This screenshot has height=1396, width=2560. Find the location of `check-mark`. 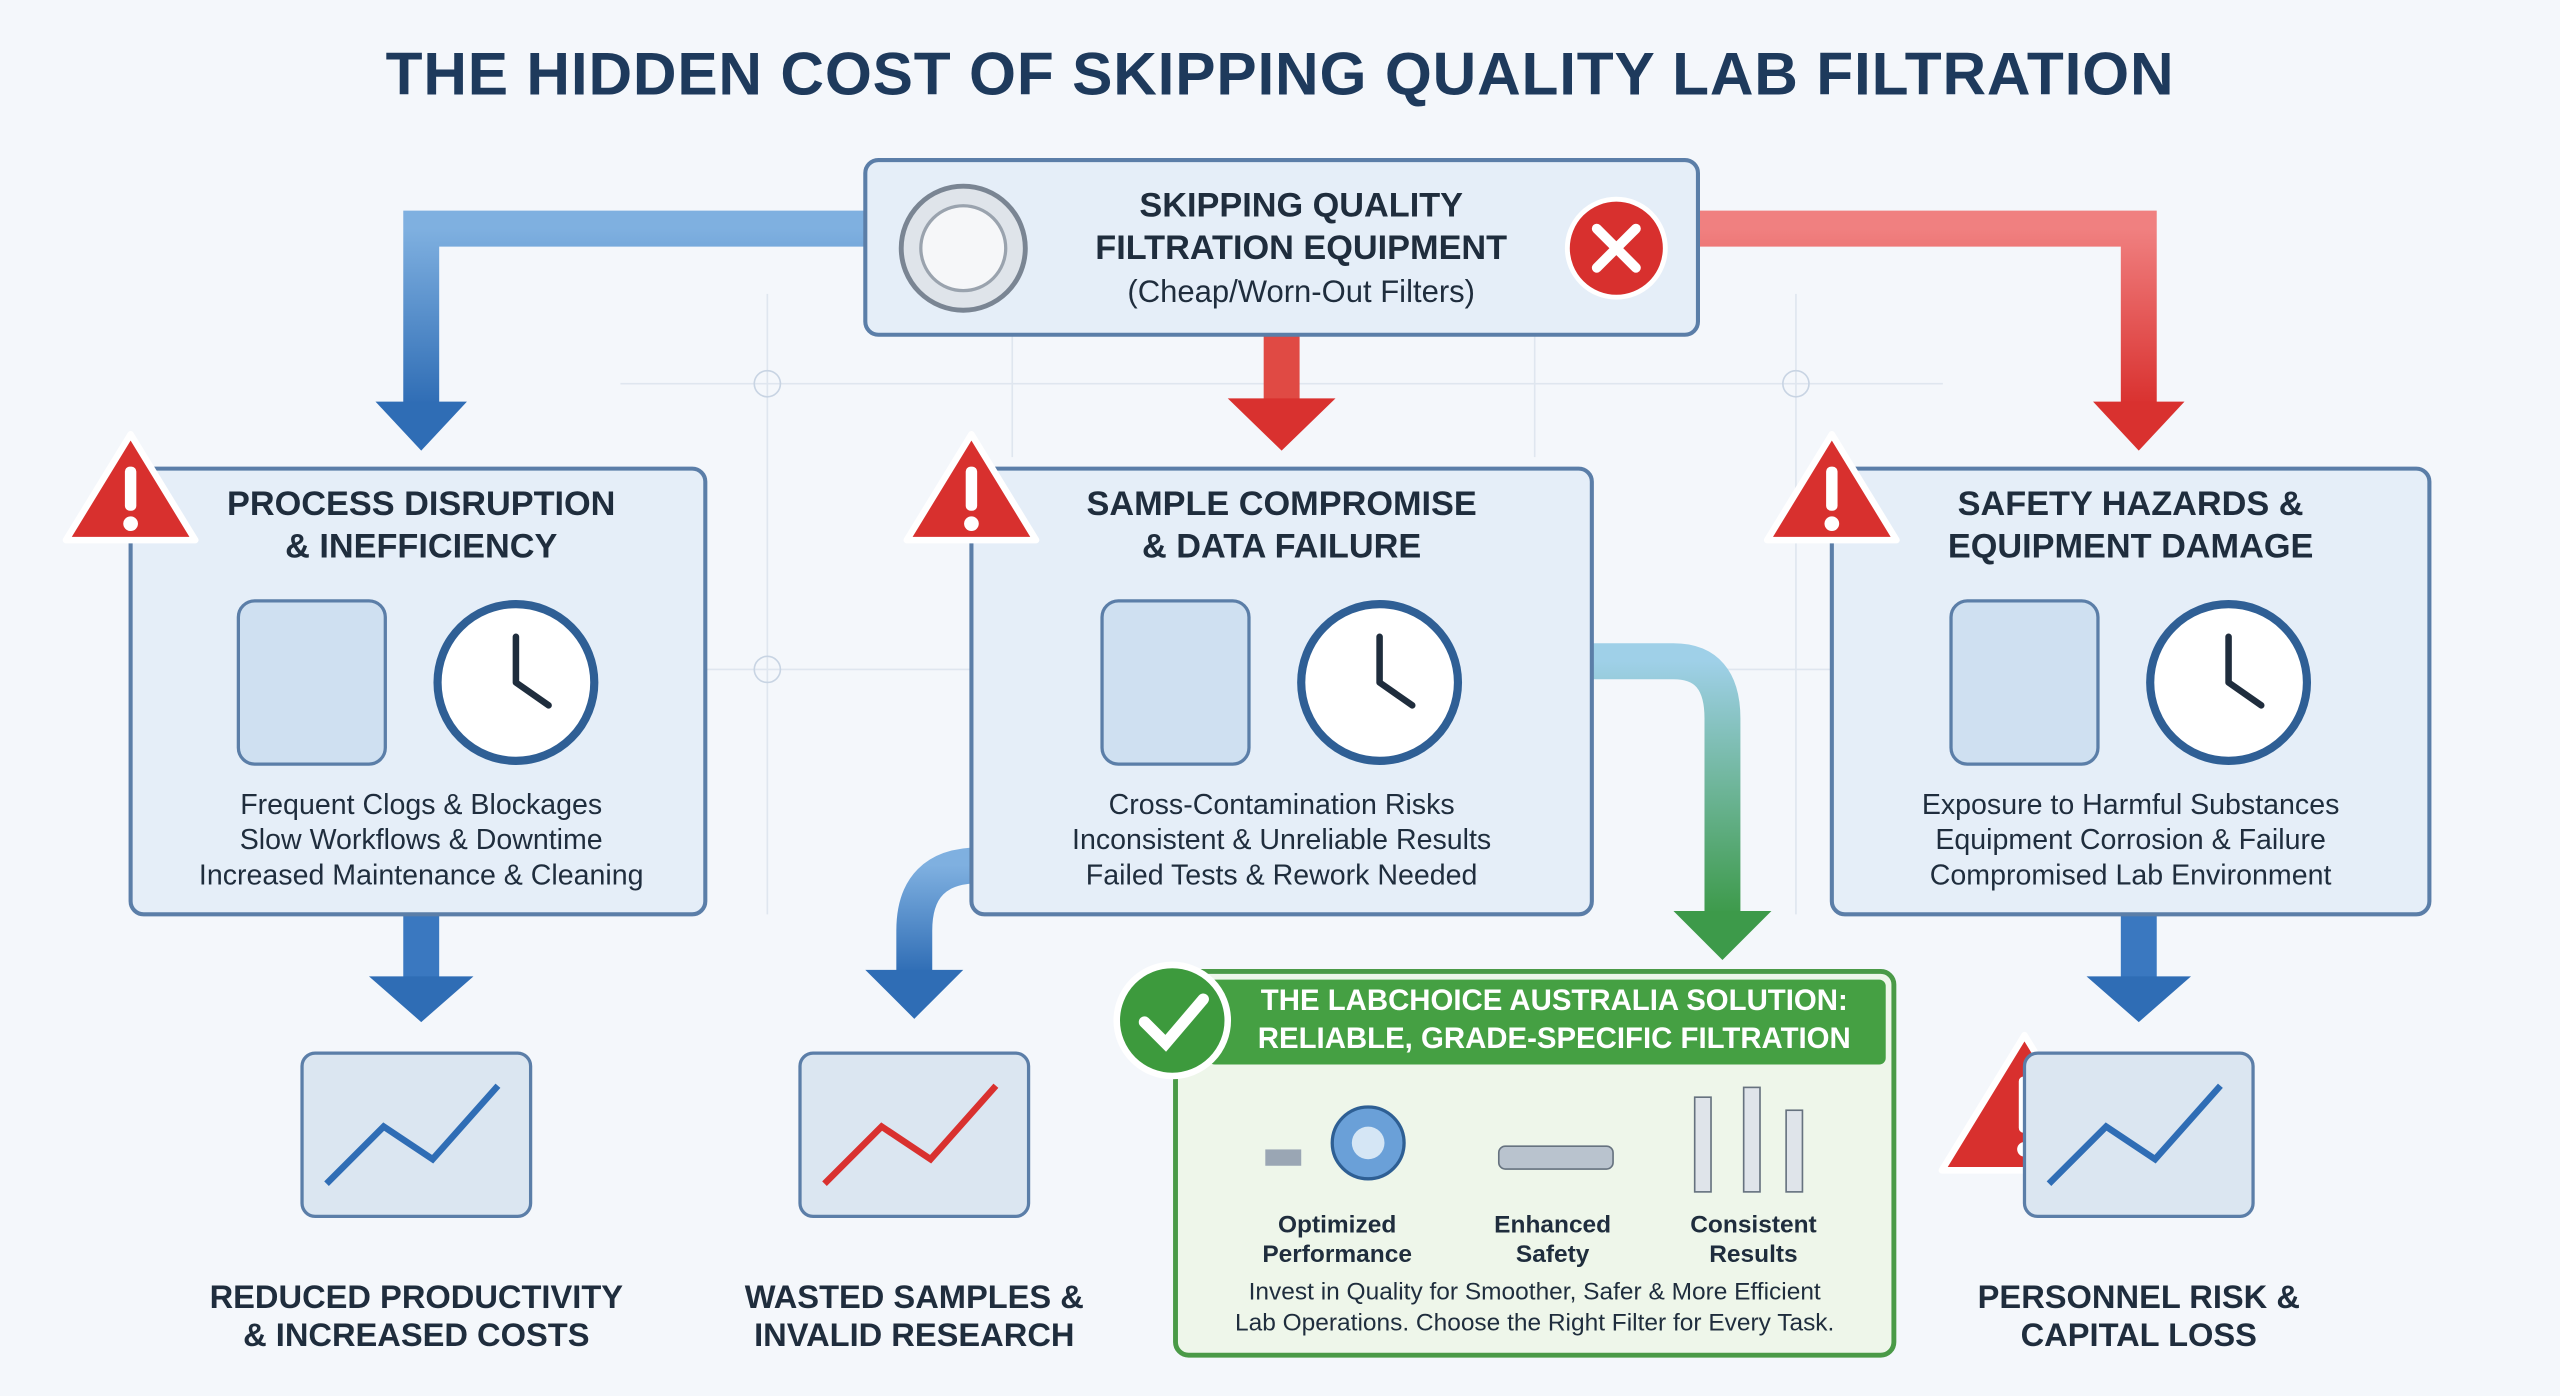

check-mark is located at coordinates (1173, 1022).